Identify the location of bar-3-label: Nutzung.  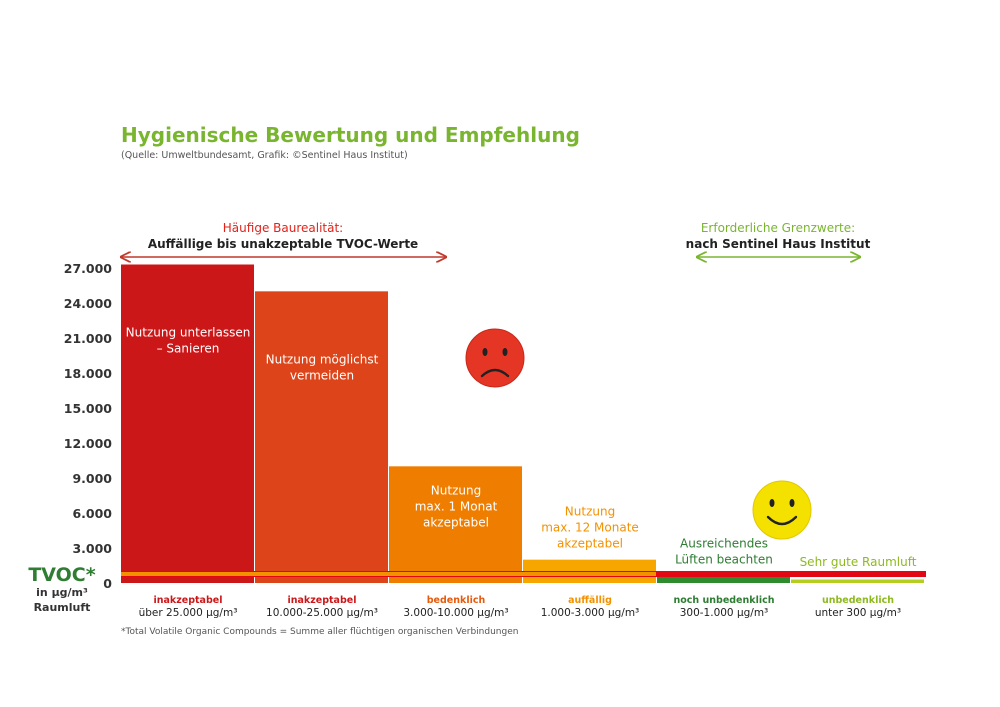
(456, 490).